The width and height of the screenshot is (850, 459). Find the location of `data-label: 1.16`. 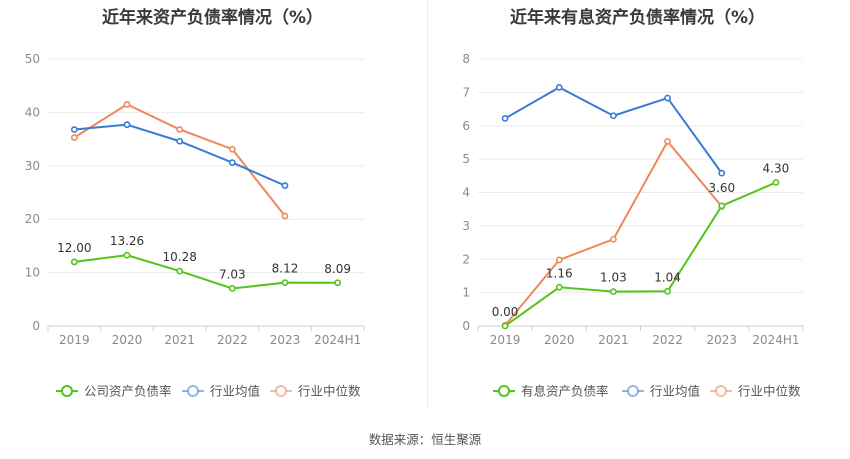

data-label: 1.16 is located at coordinates (559, 273).